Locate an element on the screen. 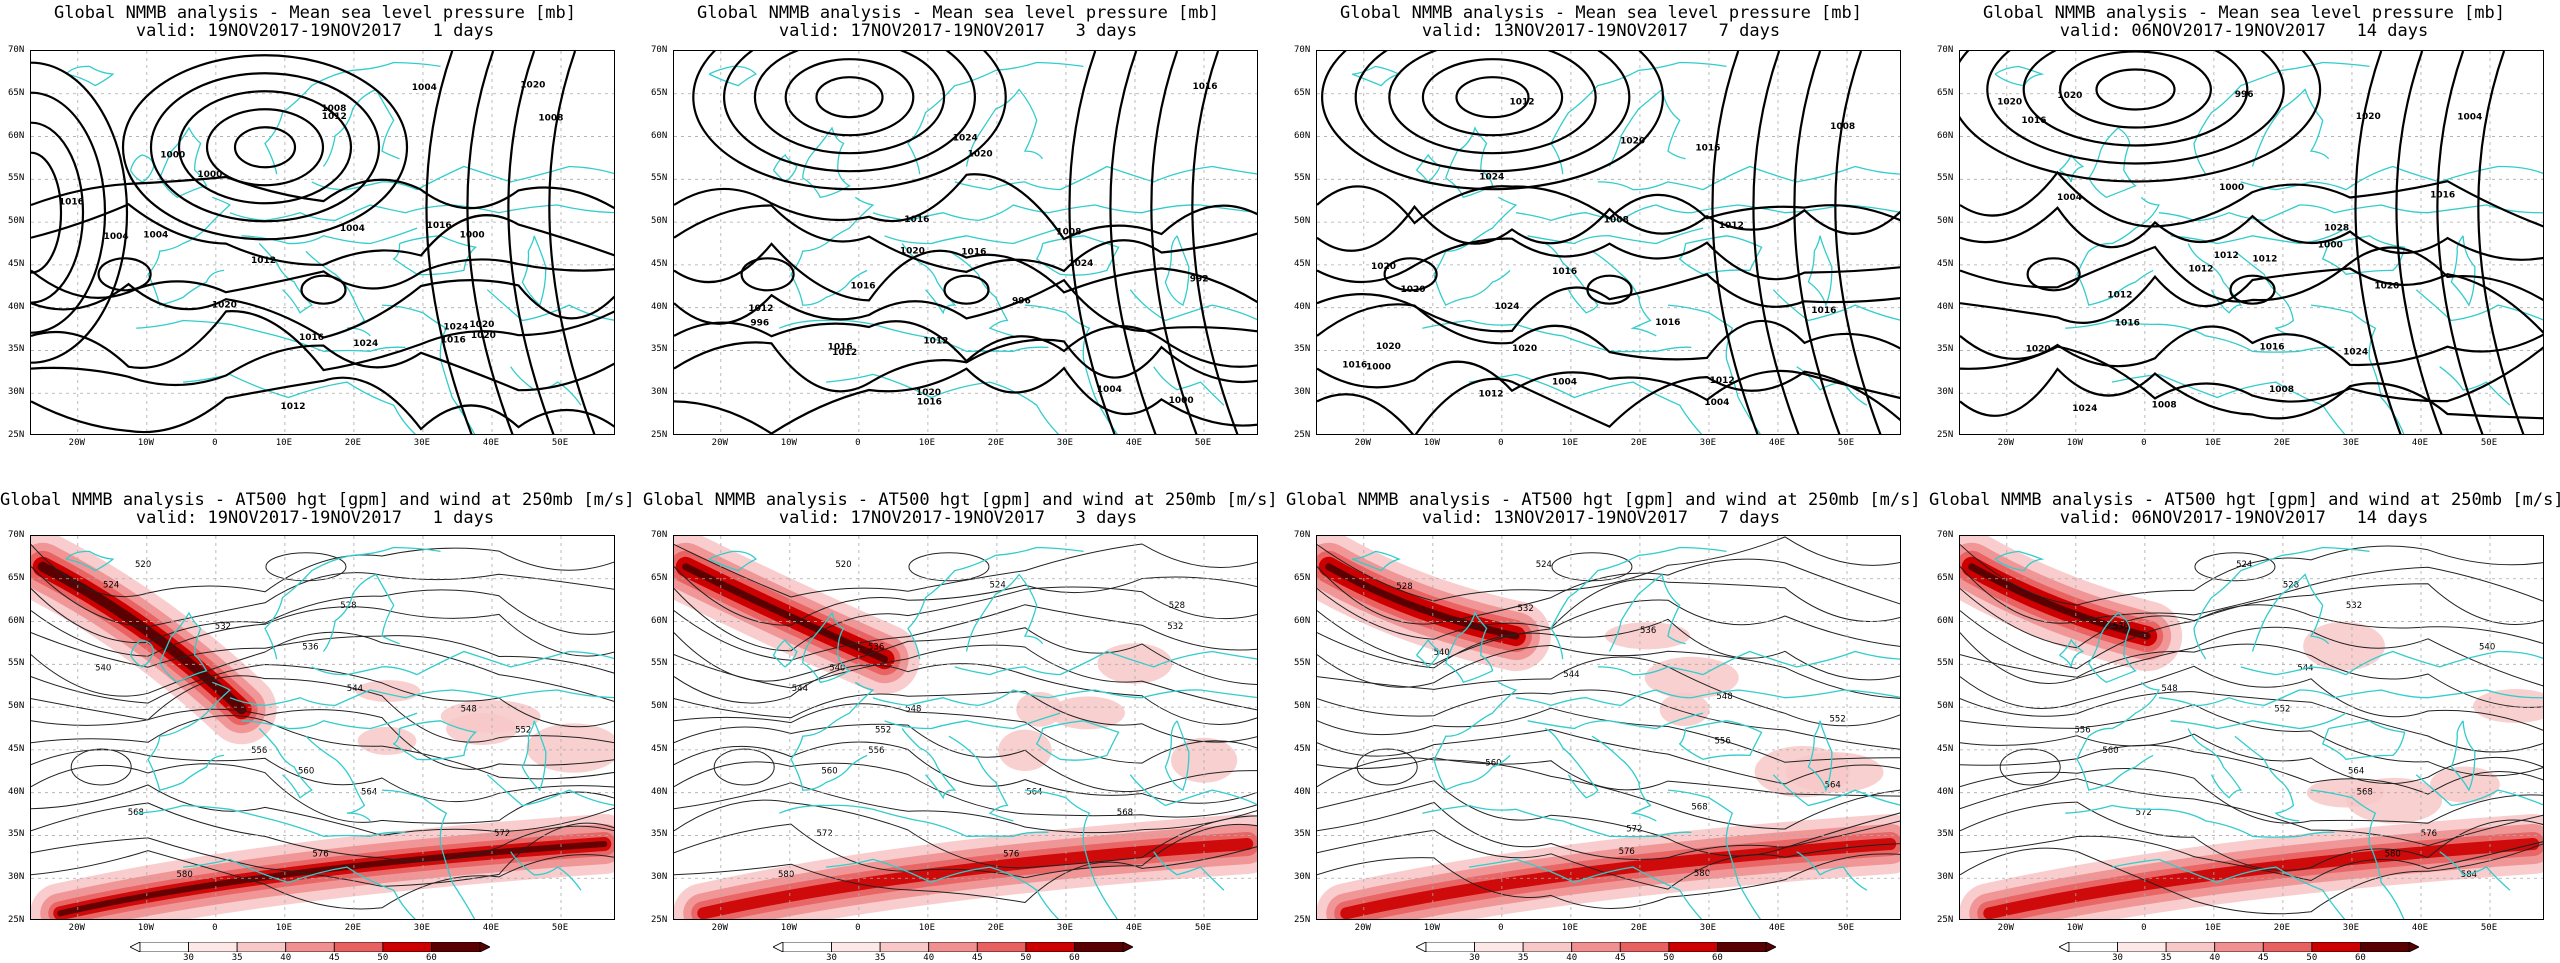 The height and width of the screenshot is (963, 2560). height-label: 560 is located at coordinates (2110, 751).